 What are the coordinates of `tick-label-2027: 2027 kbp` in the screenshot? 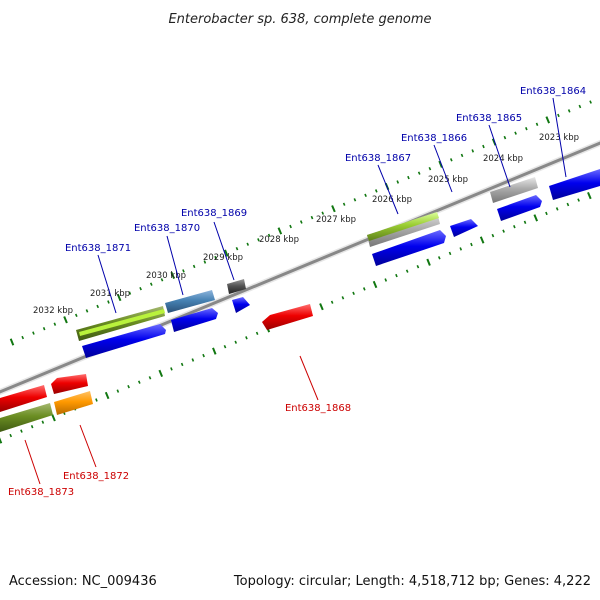 It's located at (336, 220).